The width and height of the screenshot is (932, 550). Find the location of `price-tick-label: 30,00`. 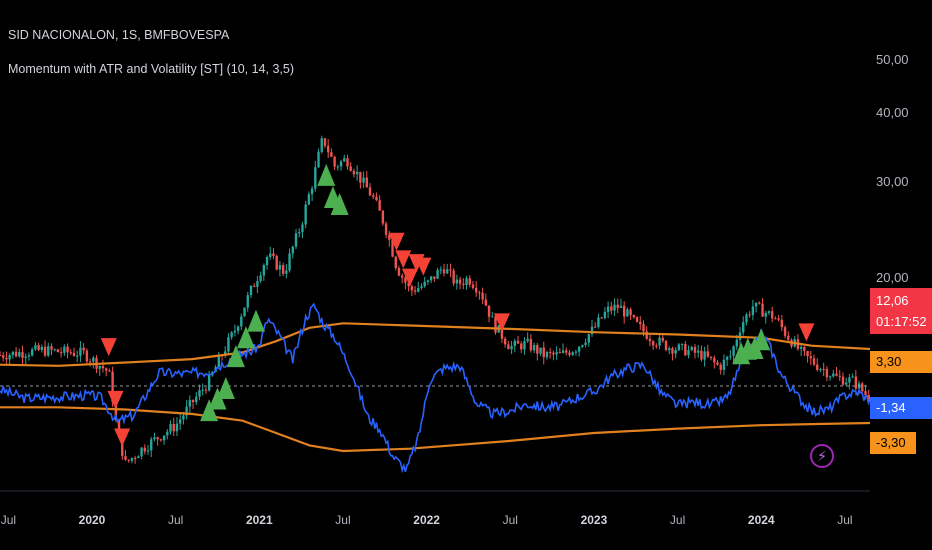

price-tick-label: 30,00 is located at coordinates (892, 181).